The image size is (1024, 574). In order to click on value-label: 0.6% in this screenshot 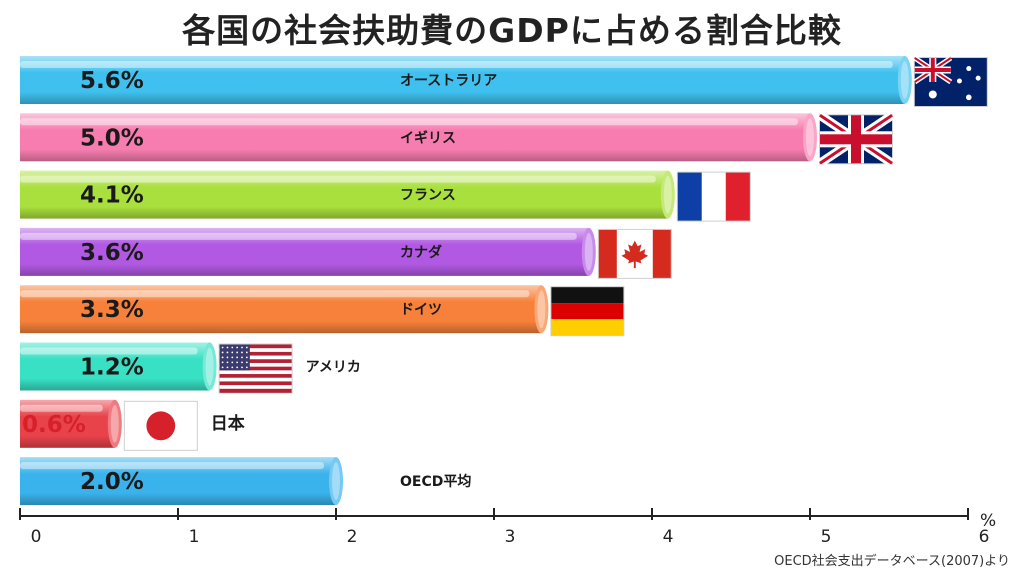, I will do `click(54, 425)`.